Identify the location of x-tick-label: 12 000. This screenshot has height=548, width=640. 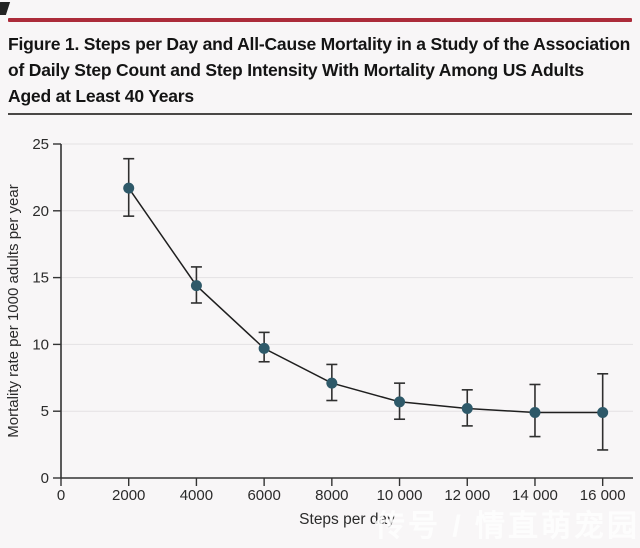
(467, 495).